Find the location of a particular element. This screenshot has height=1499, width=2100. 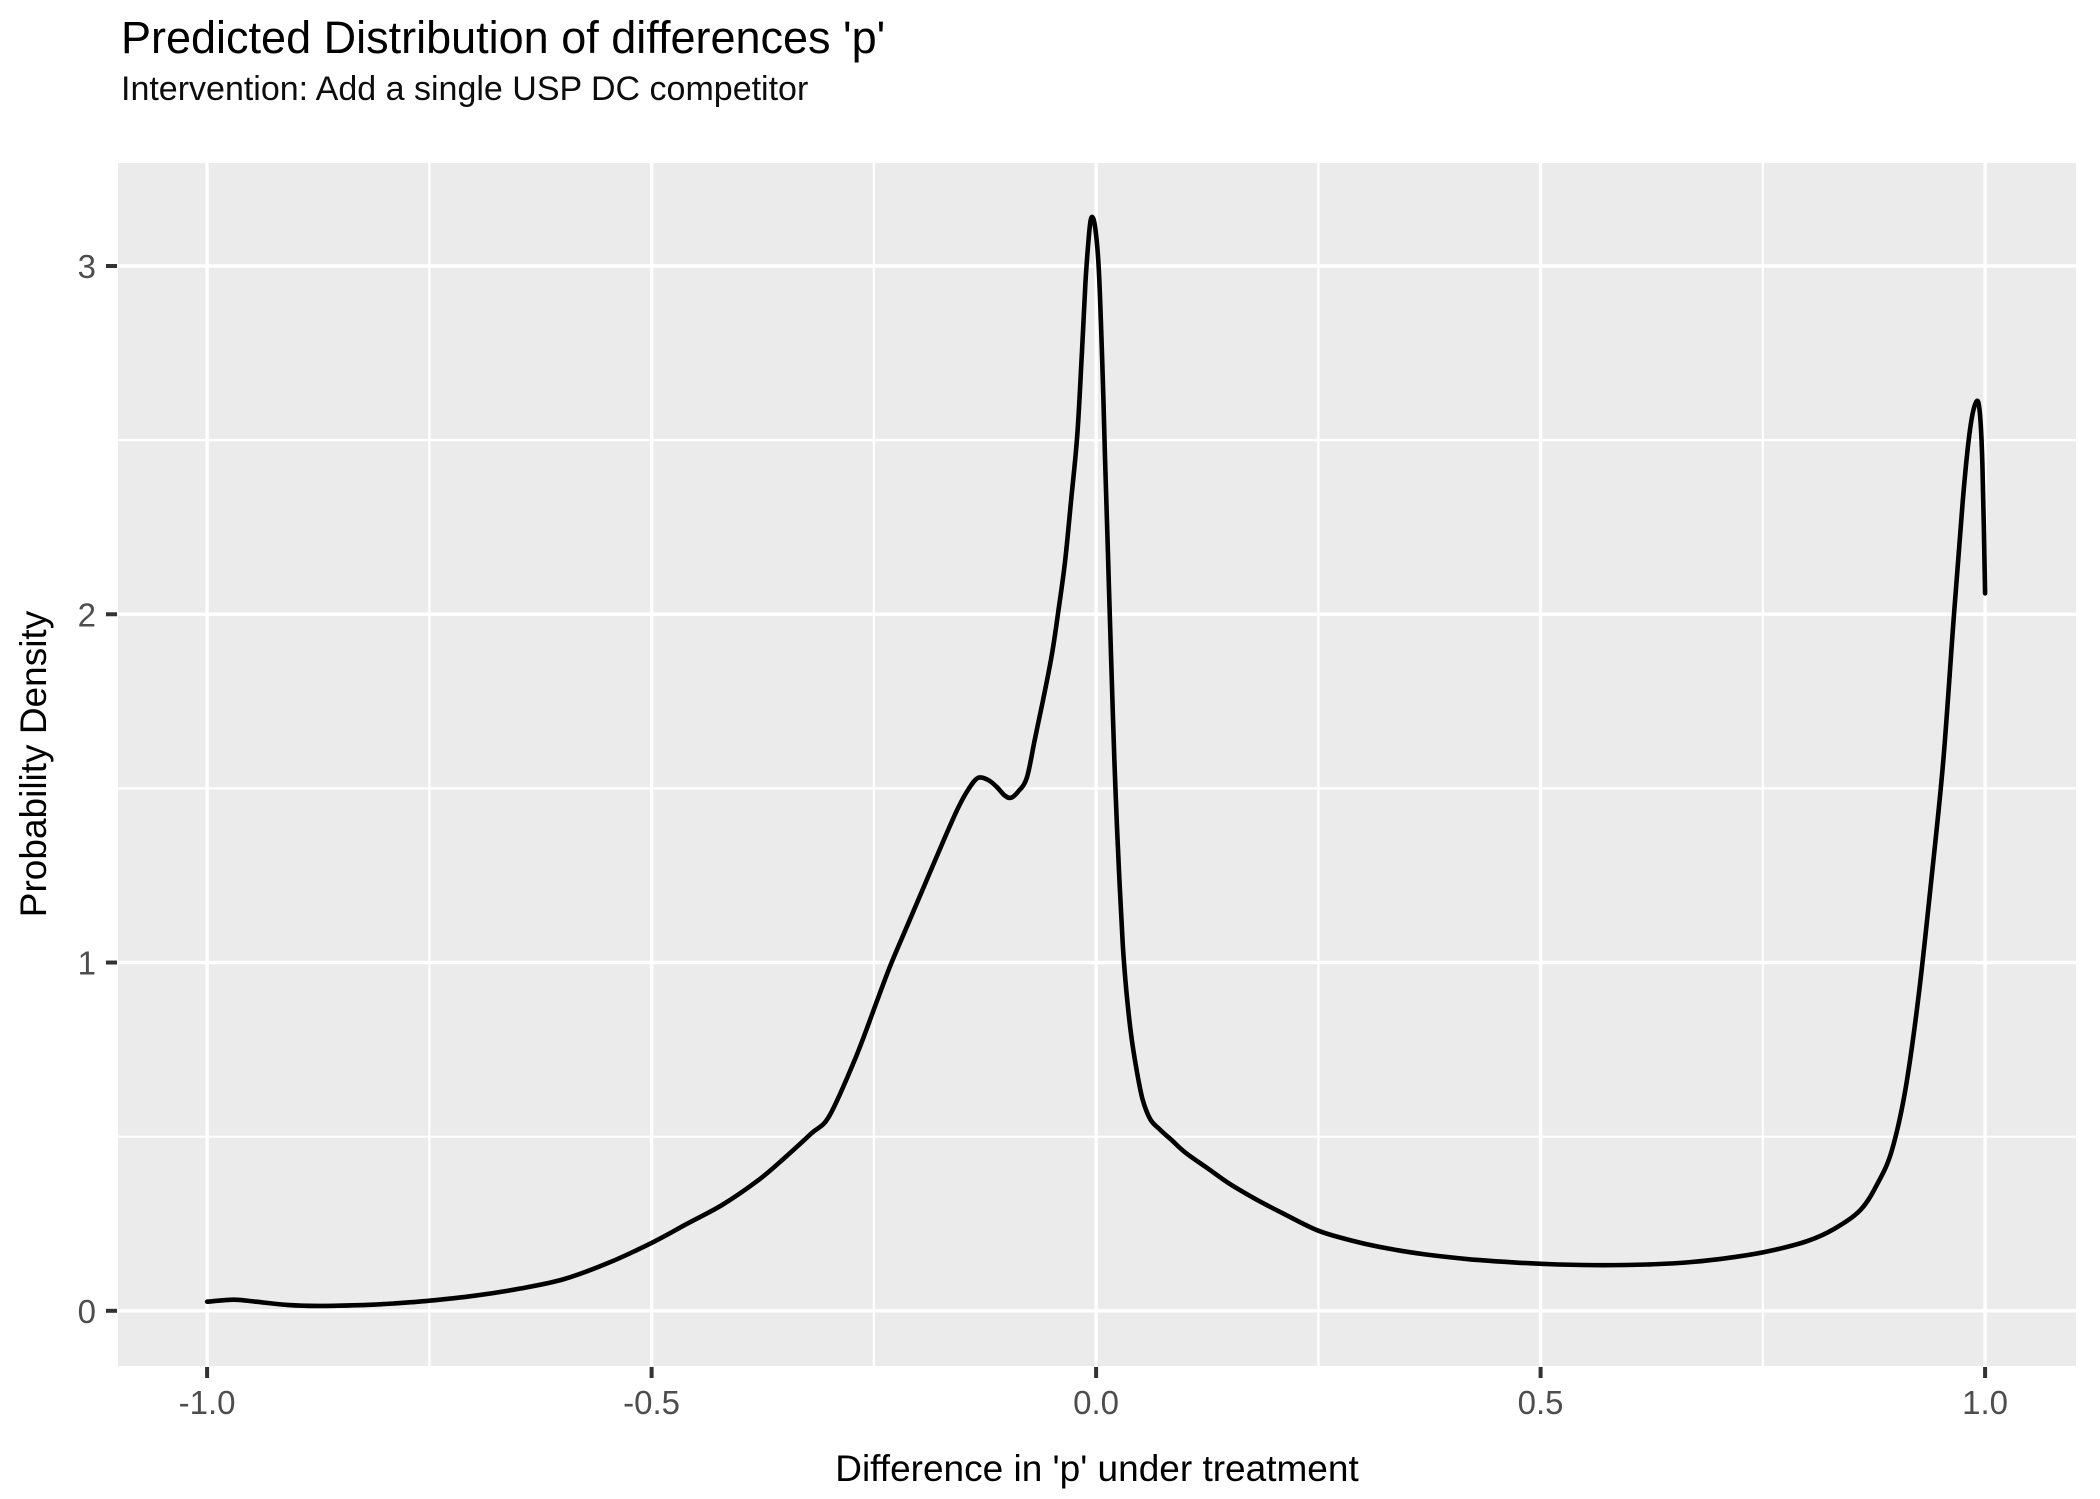

x-tick-label: 0.5 is located at coordinates (1541, 1402).